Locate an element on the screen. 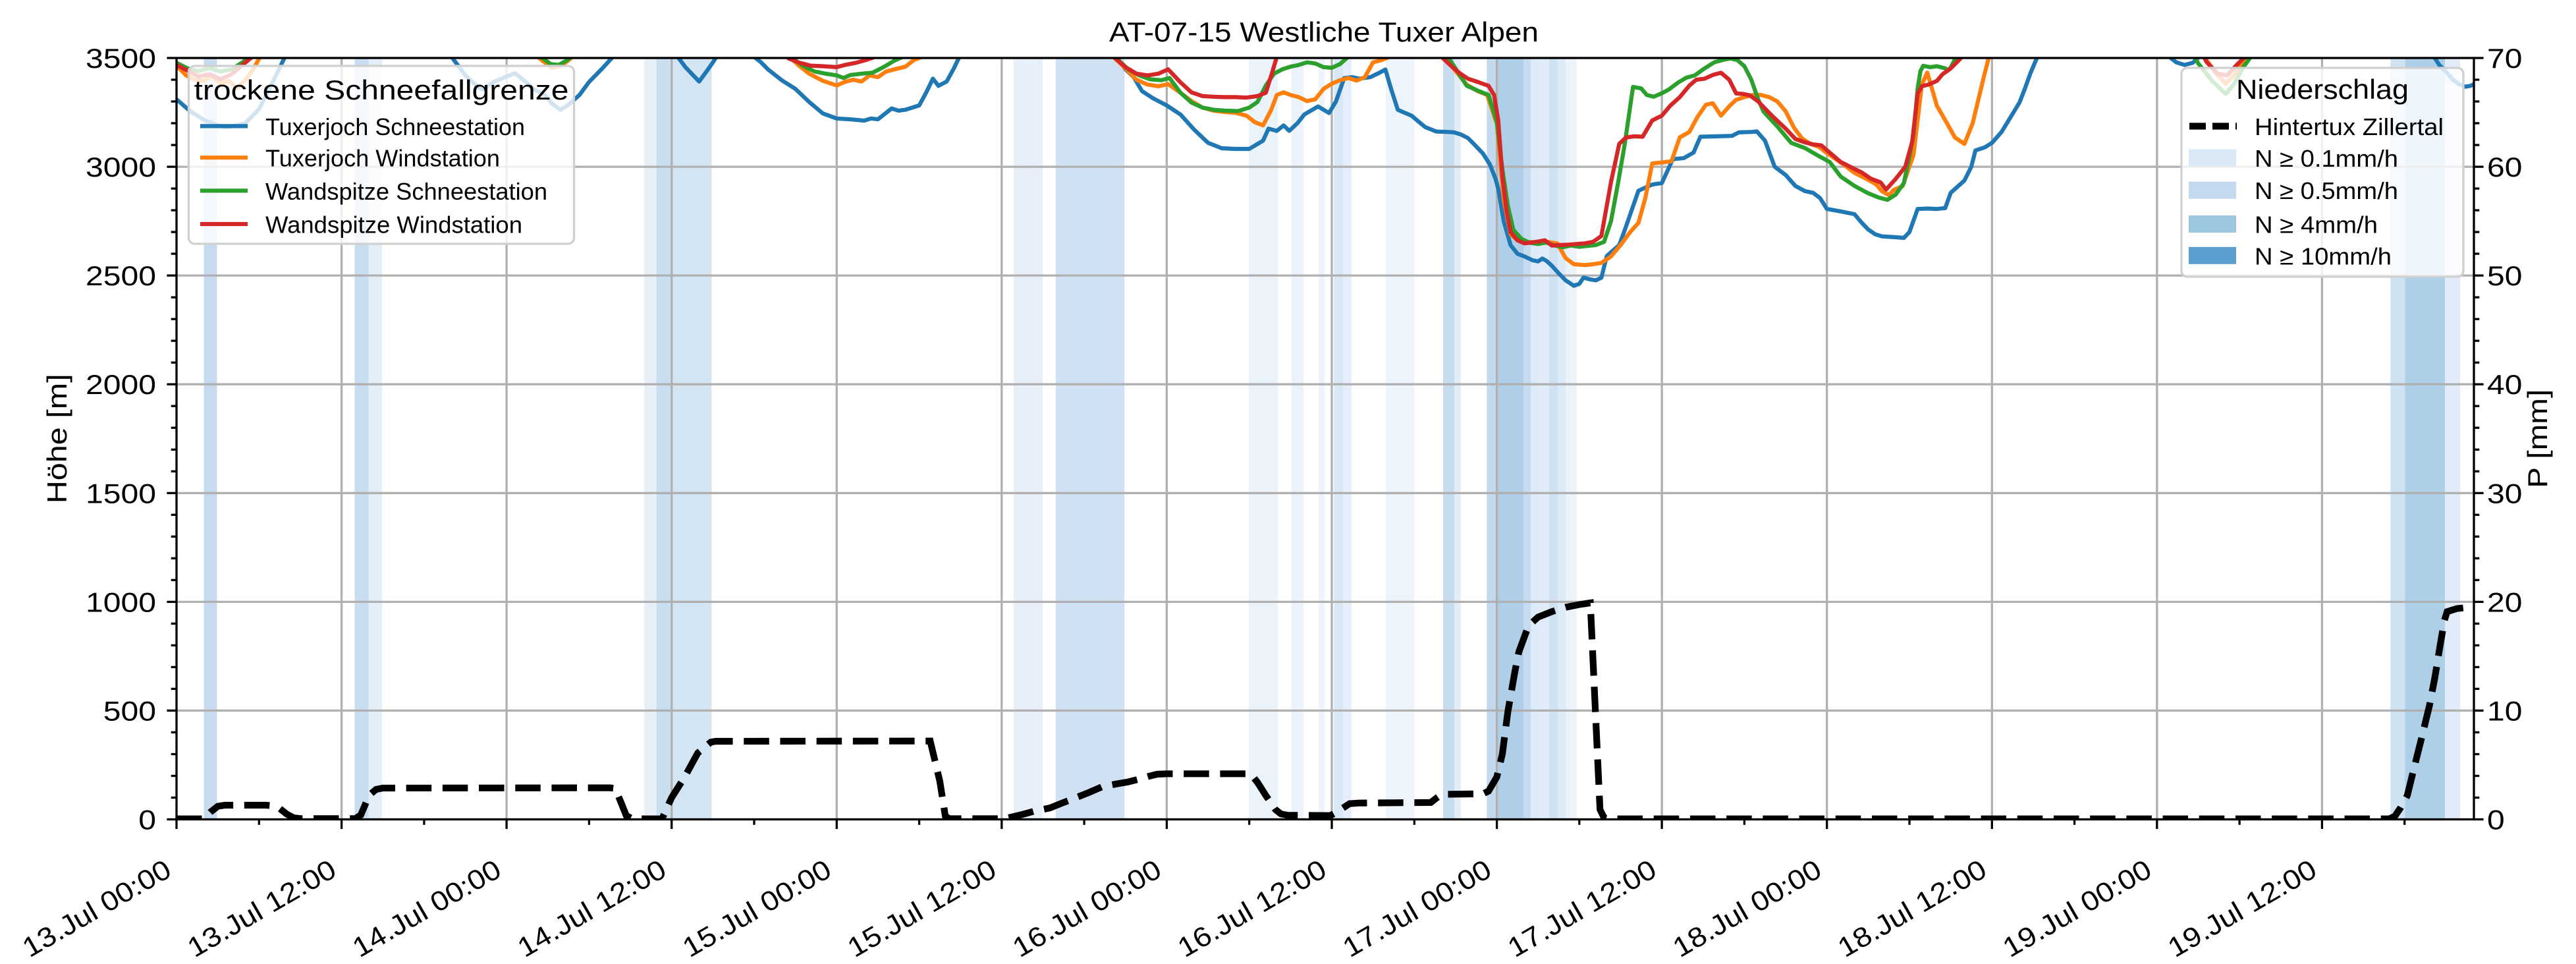 Image resolution: width=2576 pixels, height=964 pixels. svg-text: trockene Schneefallgrenze is located at coordinates (381, 90).